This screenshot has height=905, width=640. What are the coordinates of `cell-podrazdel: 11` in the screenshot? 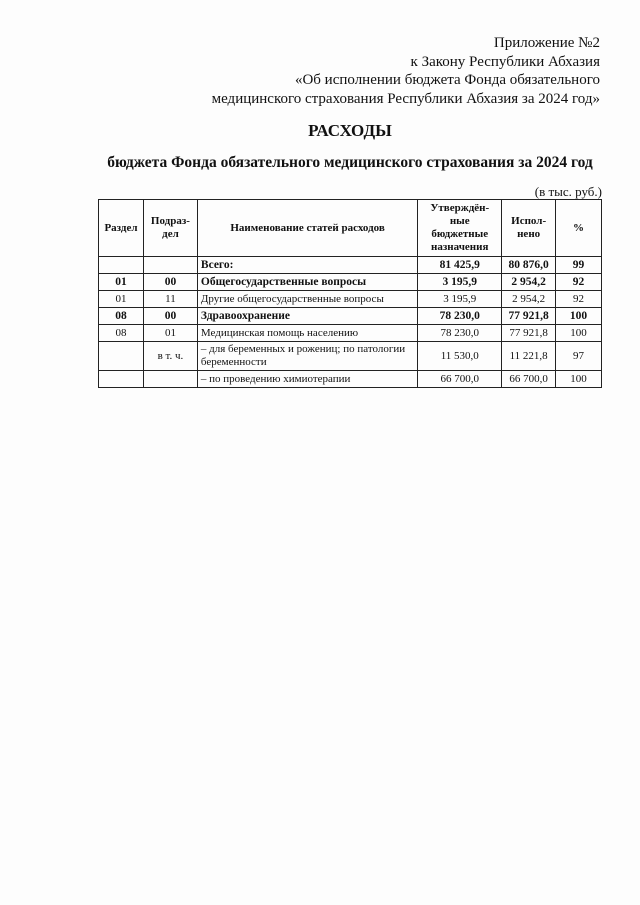 It's located at (170, 299).